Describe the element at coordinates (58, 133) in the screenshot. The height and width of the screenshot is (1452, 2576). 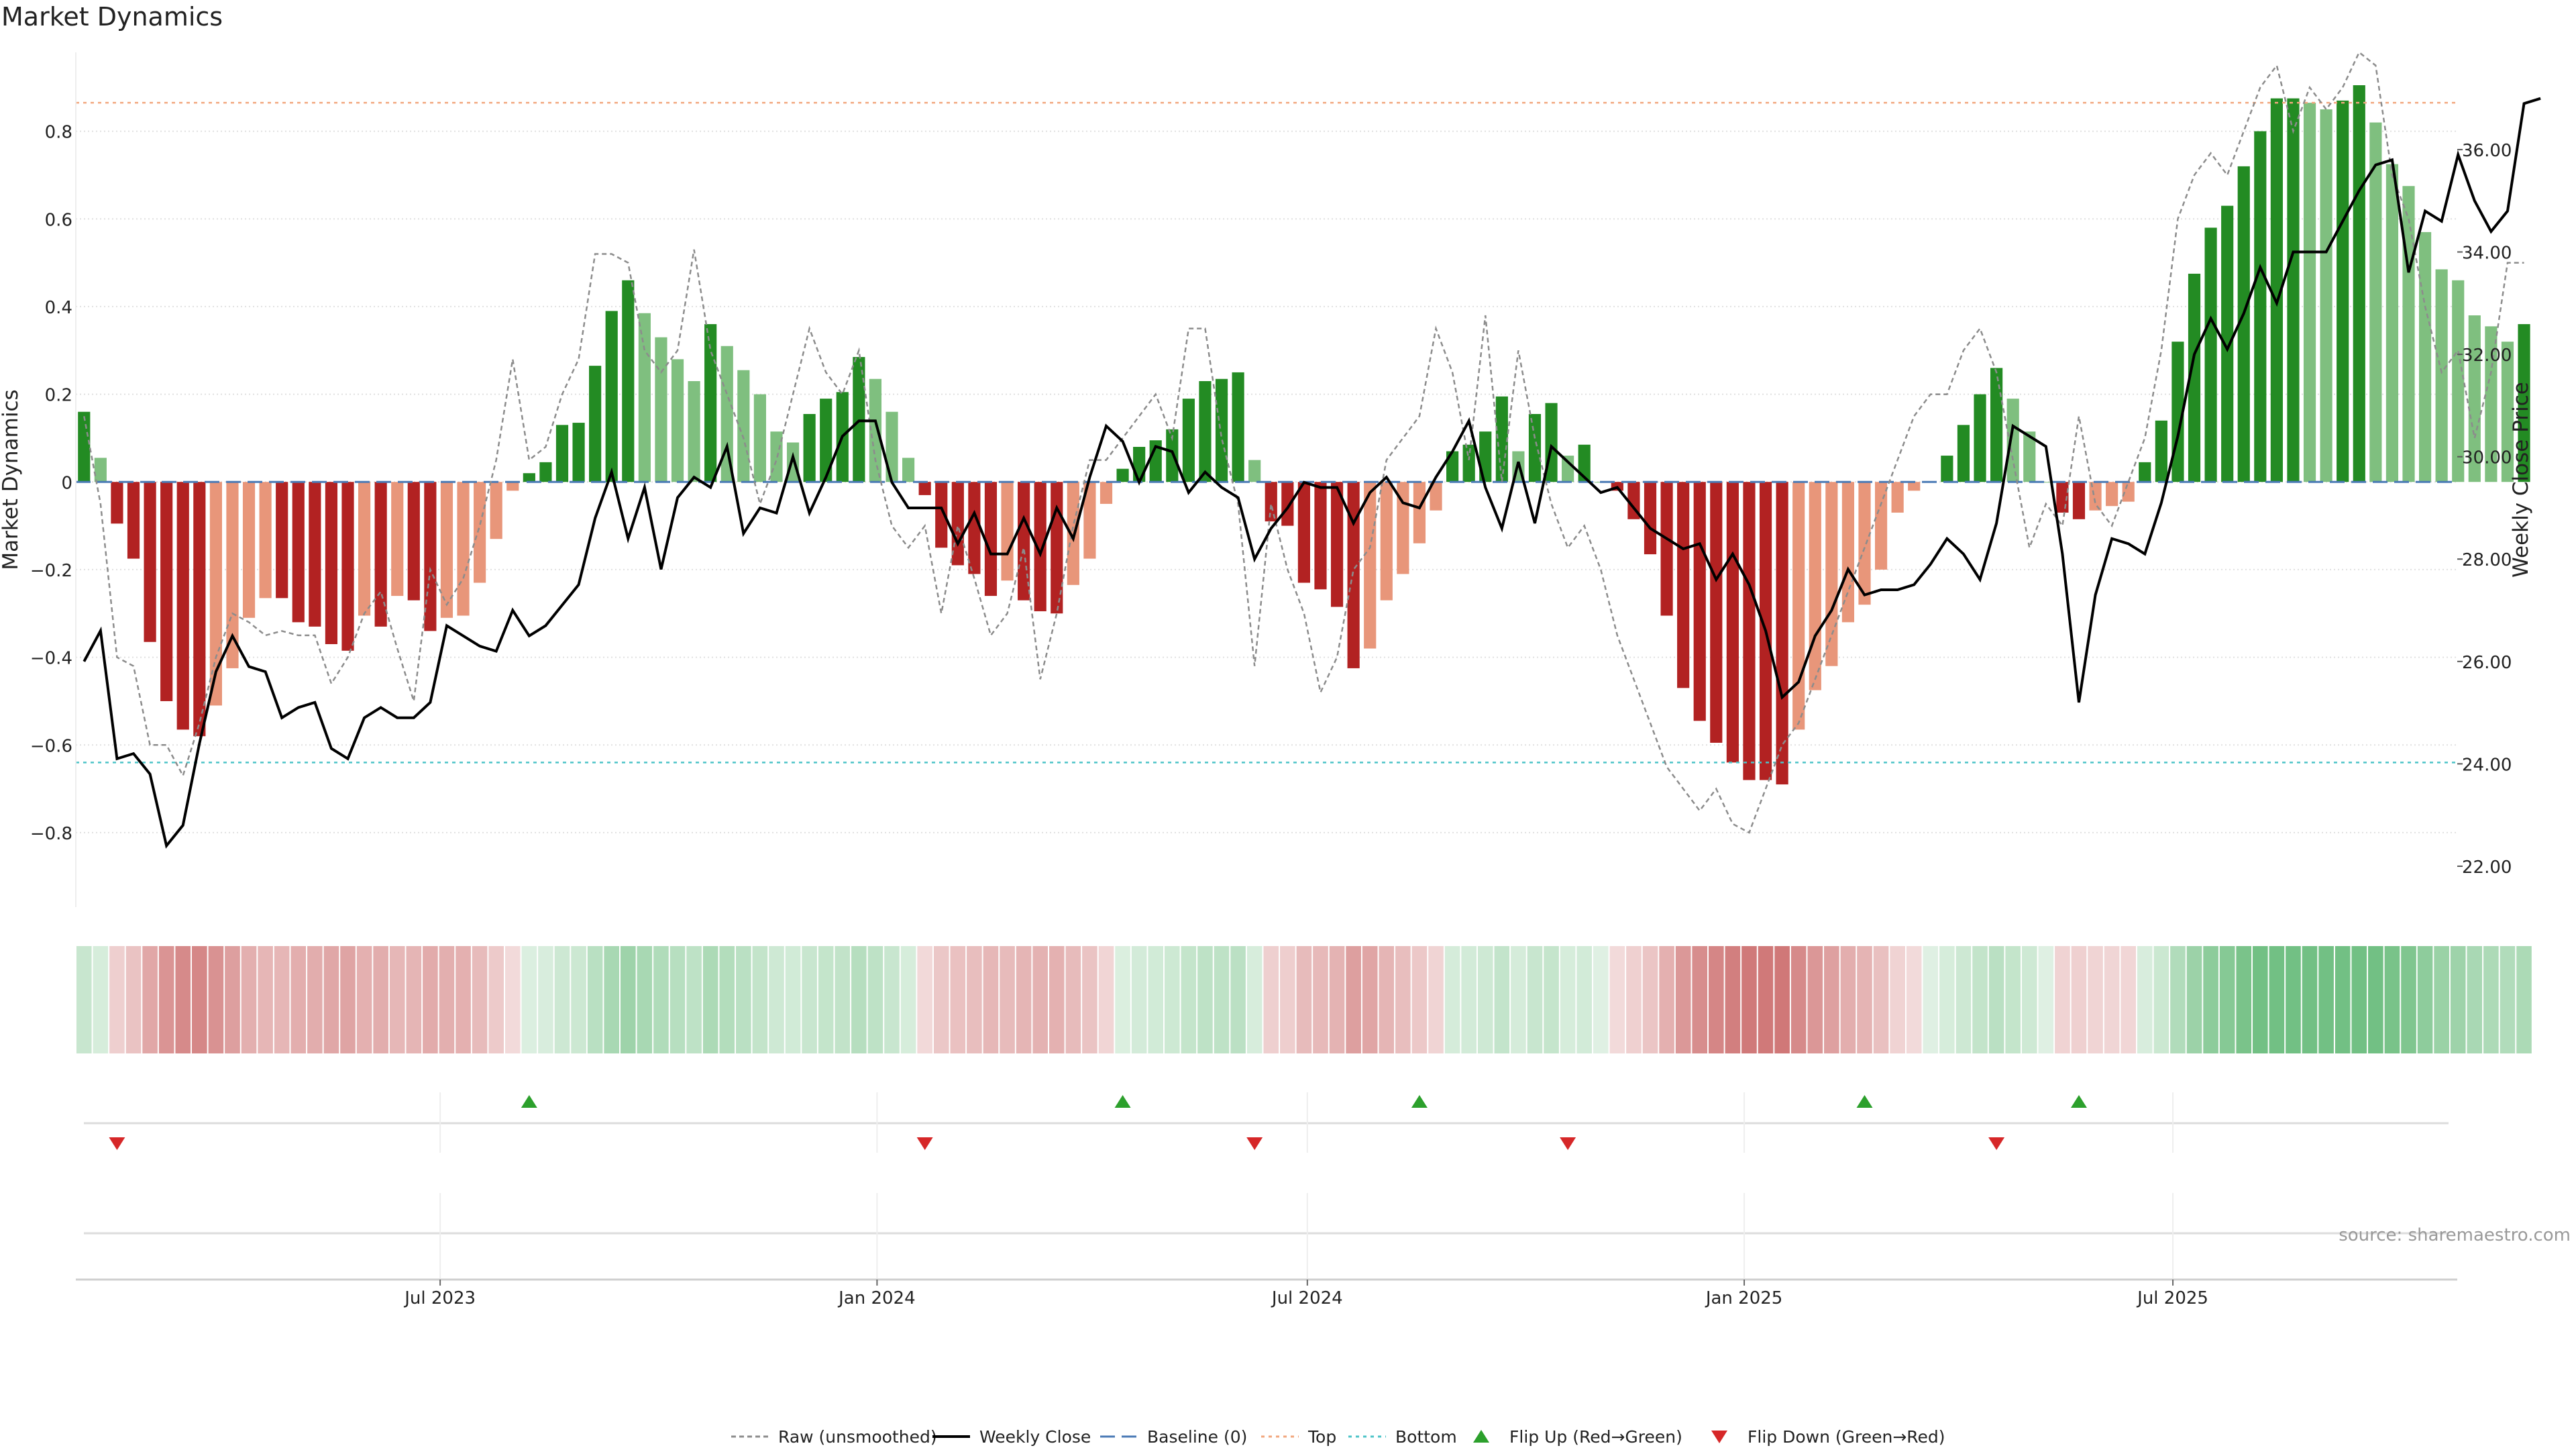
I see `y-tick-label-left: 0.8` at that location.